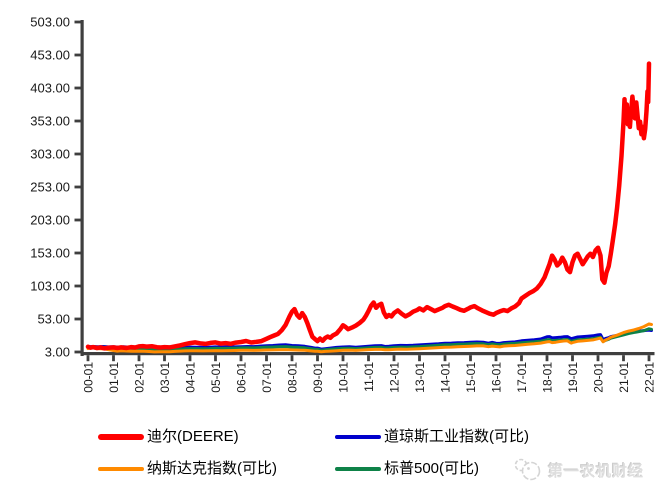  I want to click on x-tick-label: 17-01, so click(522, 377).